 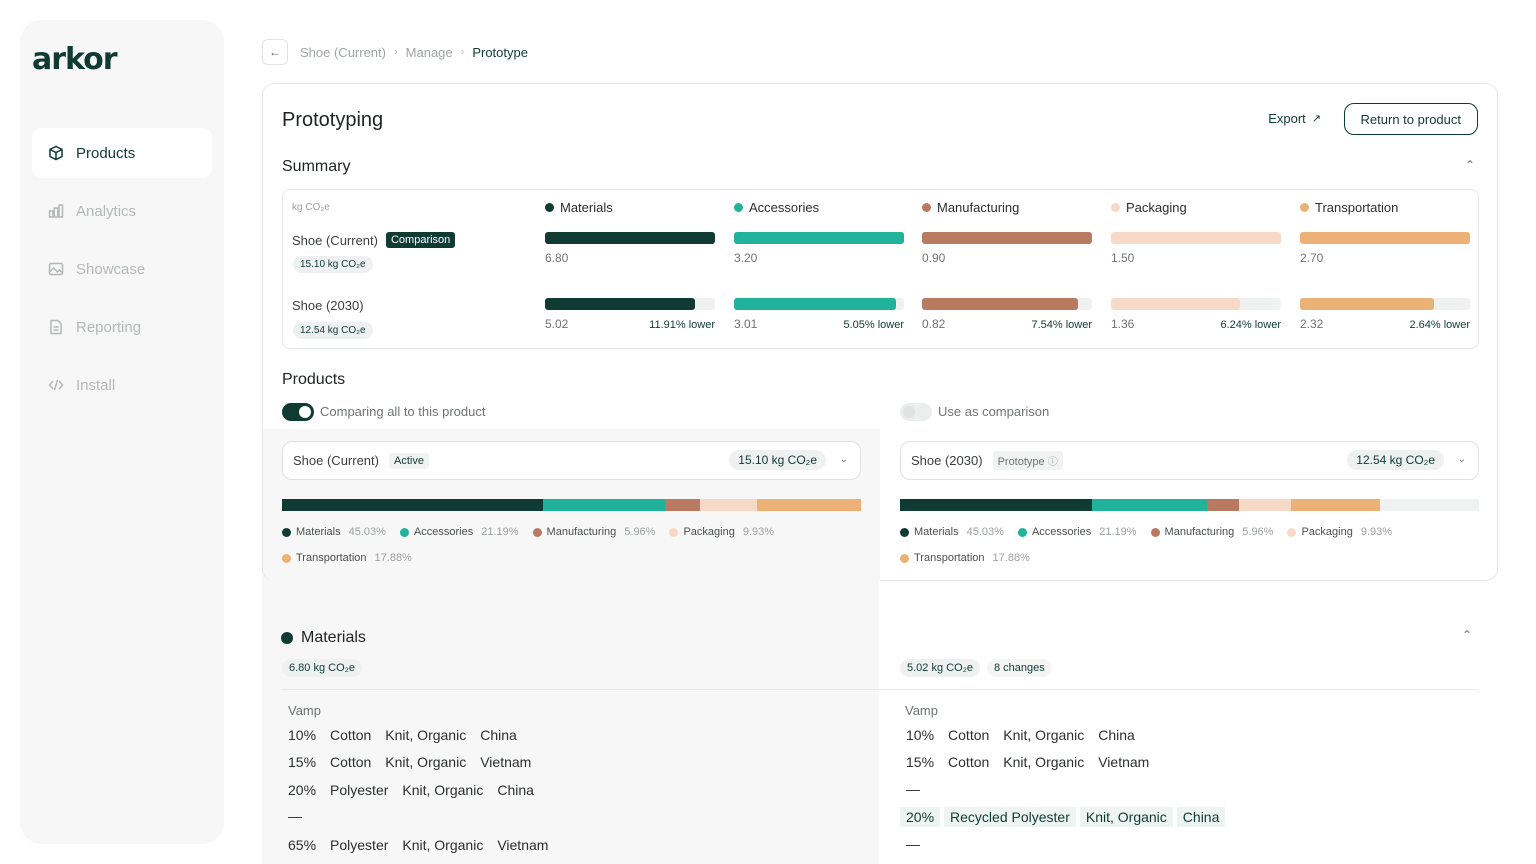 I want to click on sidebar-item-label: Analytics, so click(x=106, y=211).